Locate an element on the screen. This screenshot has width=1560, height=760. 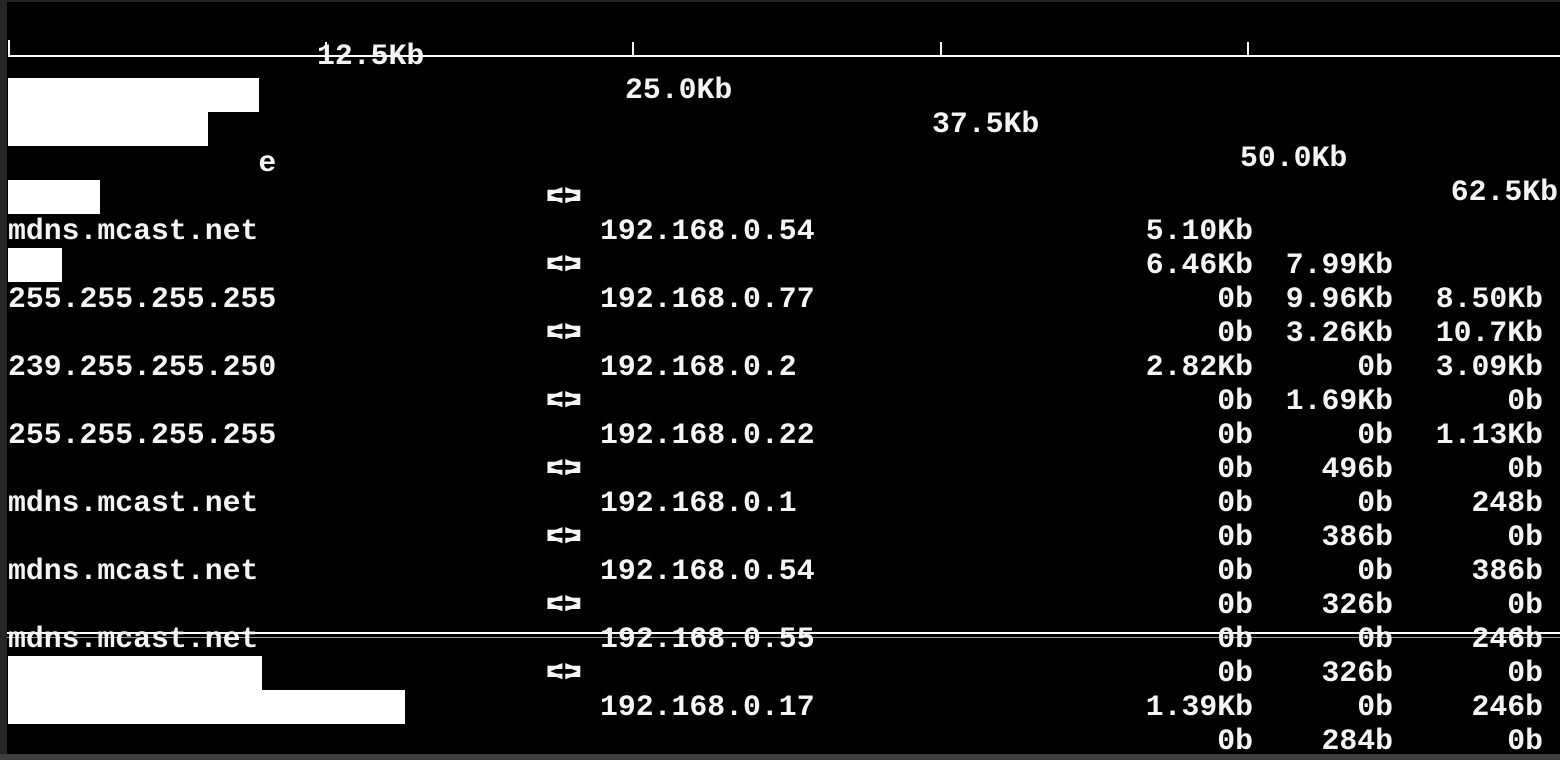
source-host: 239.255.255.250 is located at coordinates (142, 367).